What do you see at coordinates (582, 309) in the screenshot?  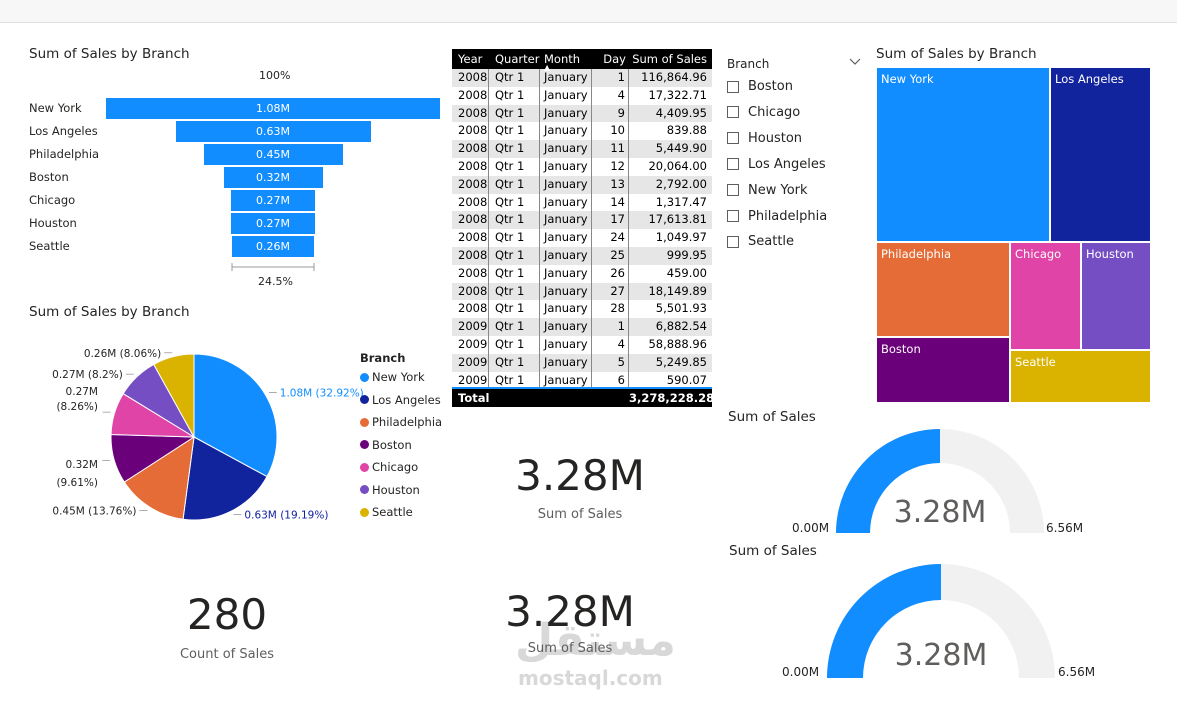 I see `table-row: 2008 Qtr 1 January 28 5,501.93` at bounding box center [582, 309].